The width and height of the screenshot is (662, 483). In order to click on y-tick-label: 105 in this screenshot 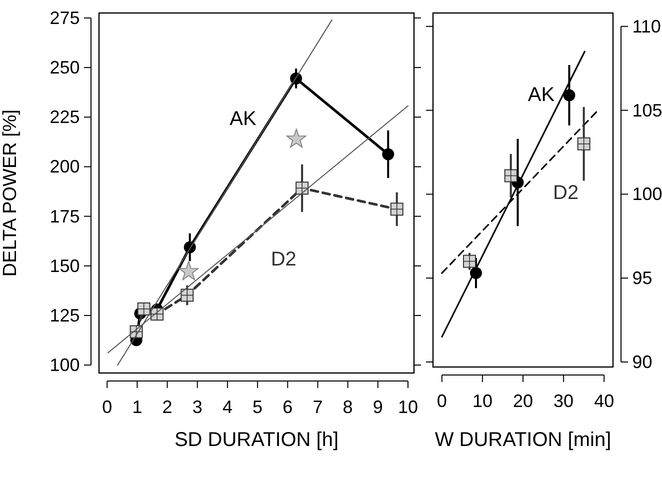, I will do `click(647, 110)`.